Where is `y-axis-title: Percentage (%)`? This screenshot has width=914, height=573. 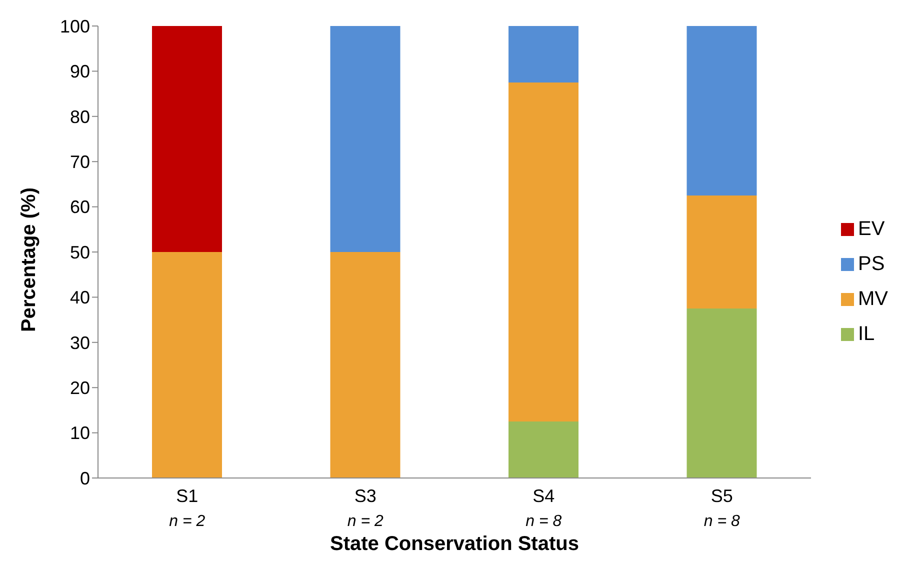
y-axis-title: Percentage (%) is located at coordinates (29, 260).